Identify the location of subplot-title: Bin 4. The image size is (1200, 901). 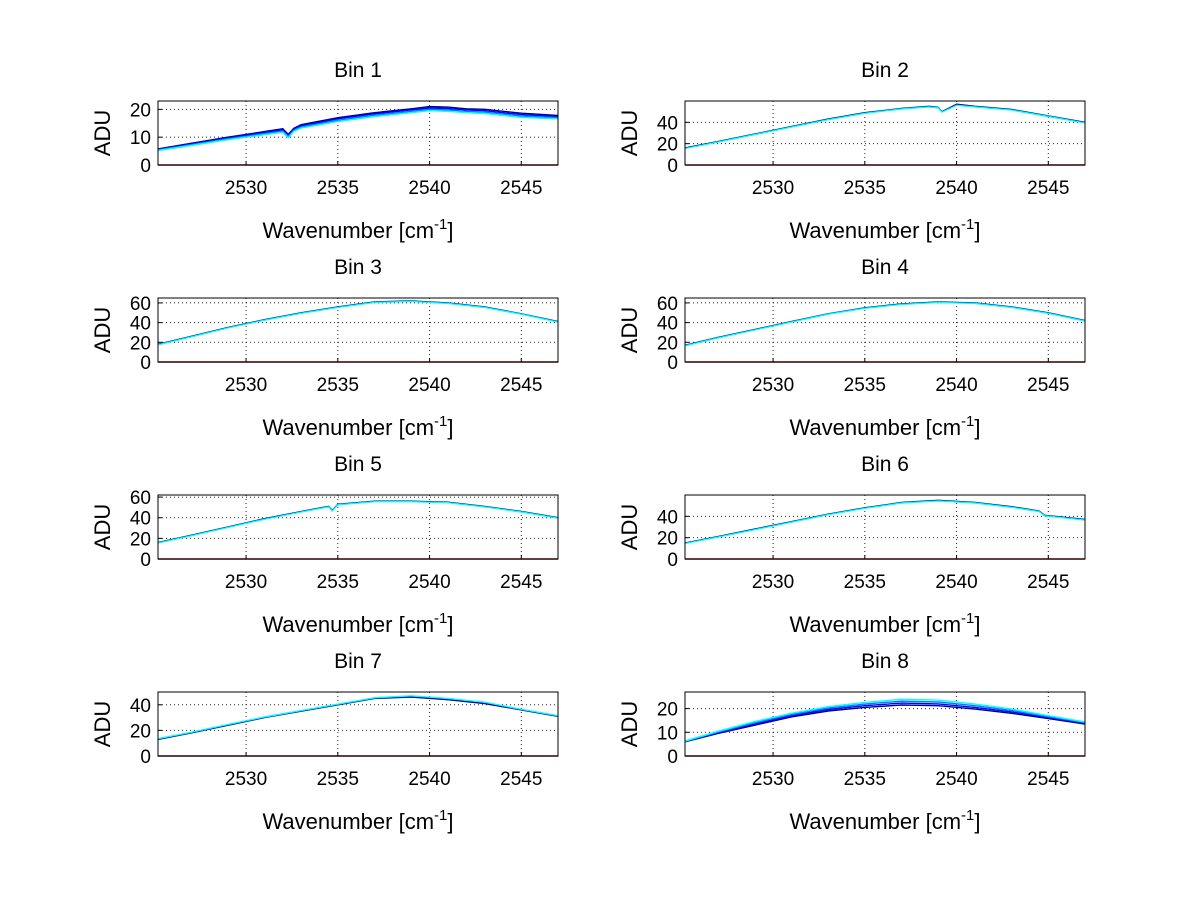
(885, 267).